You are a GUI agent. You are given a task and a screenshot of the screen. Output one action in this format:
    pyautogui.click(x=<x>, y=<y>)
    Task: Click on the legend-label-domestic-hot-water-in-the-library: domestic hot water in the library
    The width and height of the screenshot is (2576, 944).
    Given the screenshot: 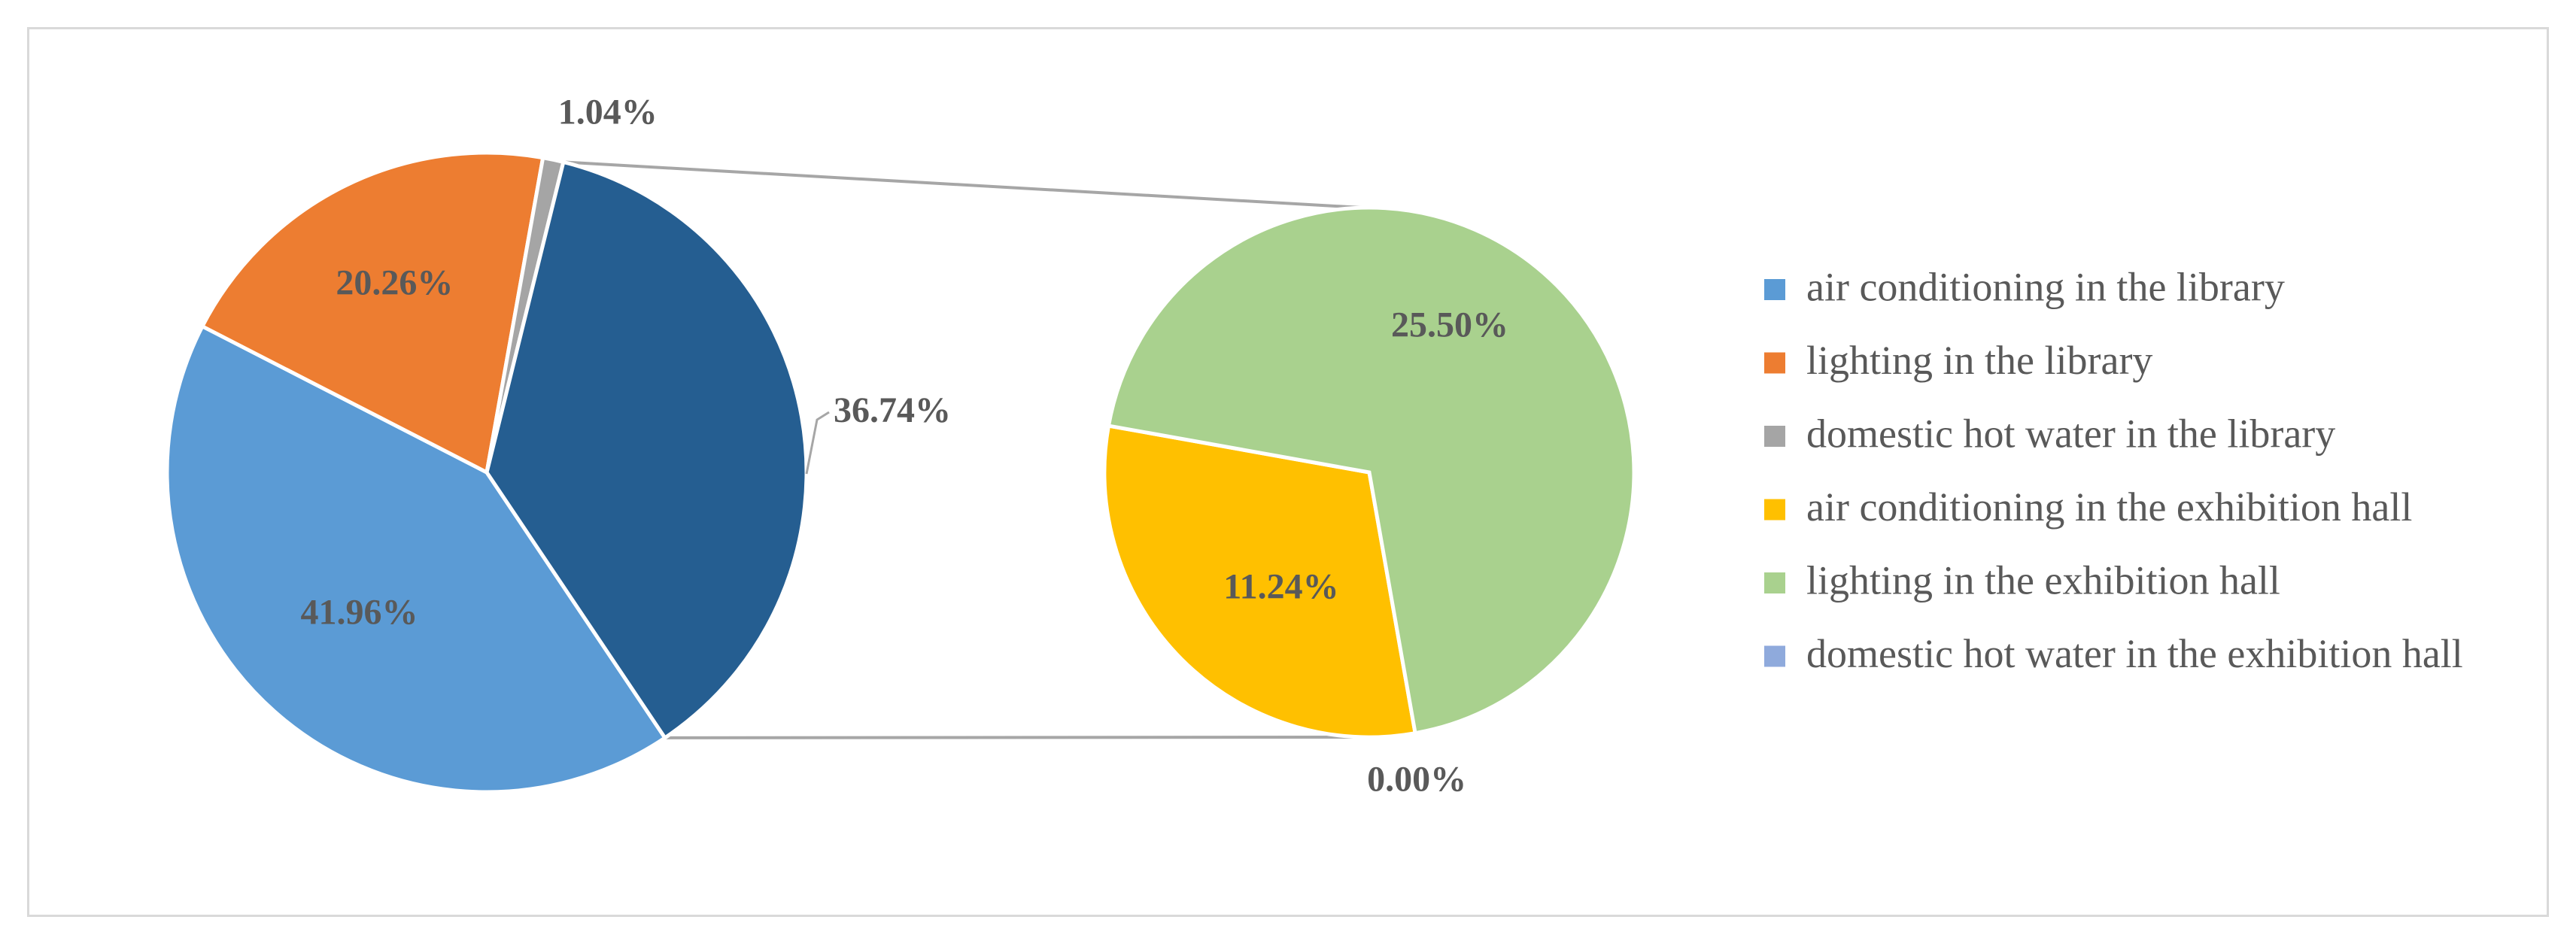 What is the action you would take?
    pyautogui.click(x=2070, y=433)
    